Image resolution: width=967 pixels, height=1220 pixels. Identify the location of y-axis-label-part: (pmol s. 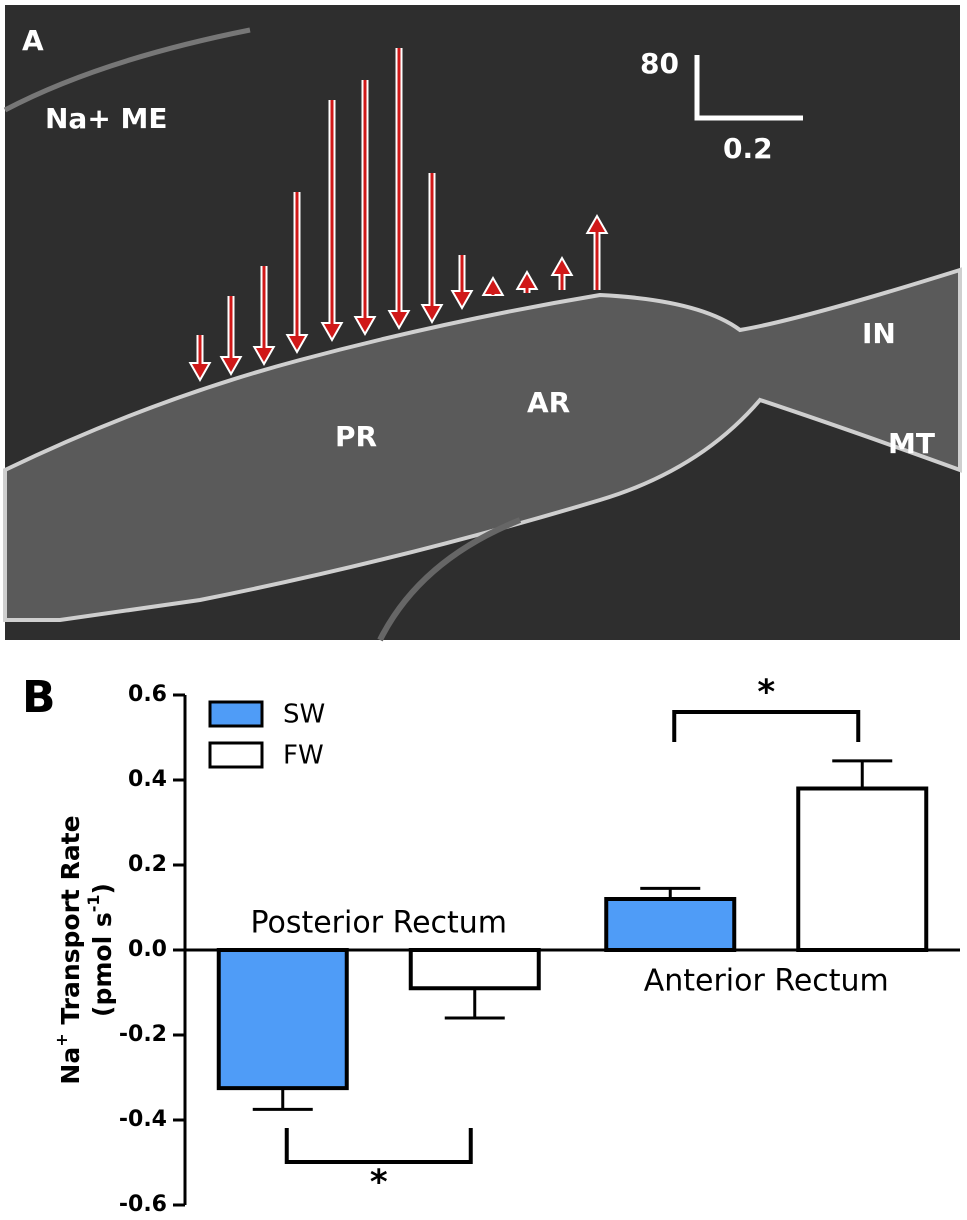
(102, 964).